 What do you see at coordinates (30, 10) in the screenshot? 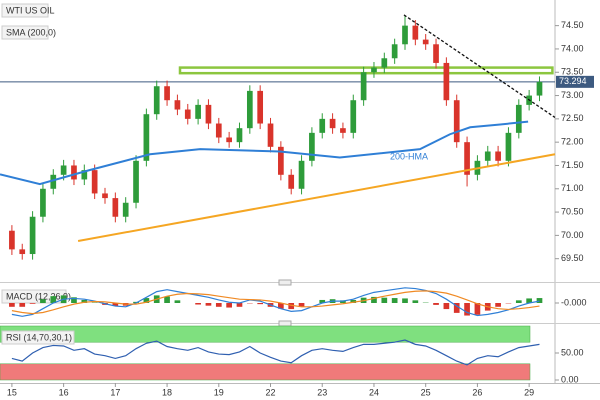
I see `chart-title: WTI US OIL` at bounding box center [30, 10].